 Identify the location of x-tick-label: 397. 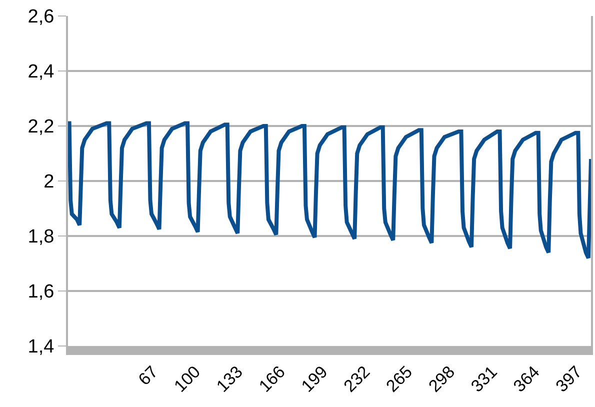
(569, 379).